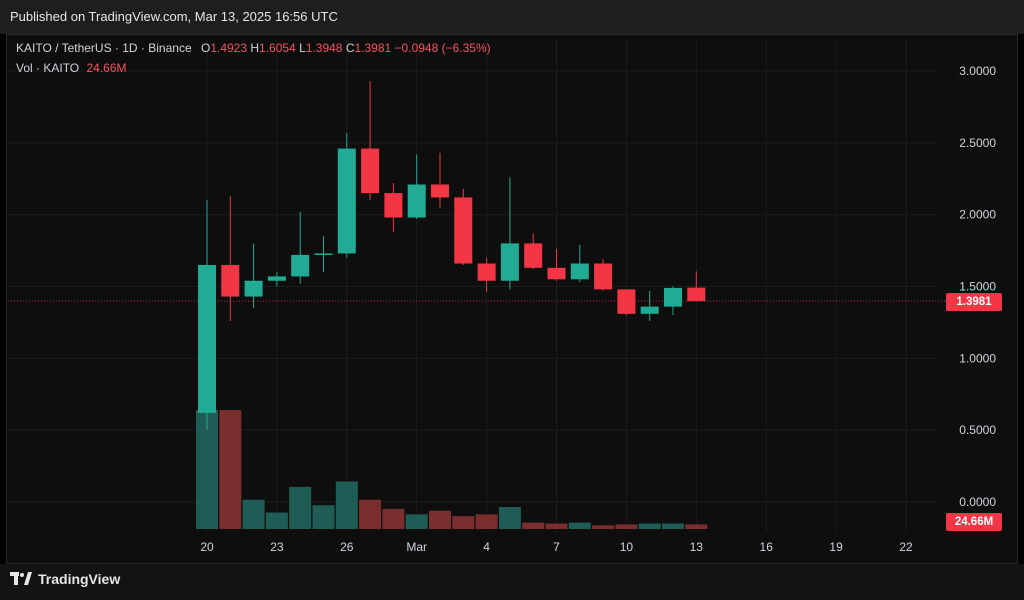 The image size is (1024, 600). I want to click on footer-bar, so click(512, 582).